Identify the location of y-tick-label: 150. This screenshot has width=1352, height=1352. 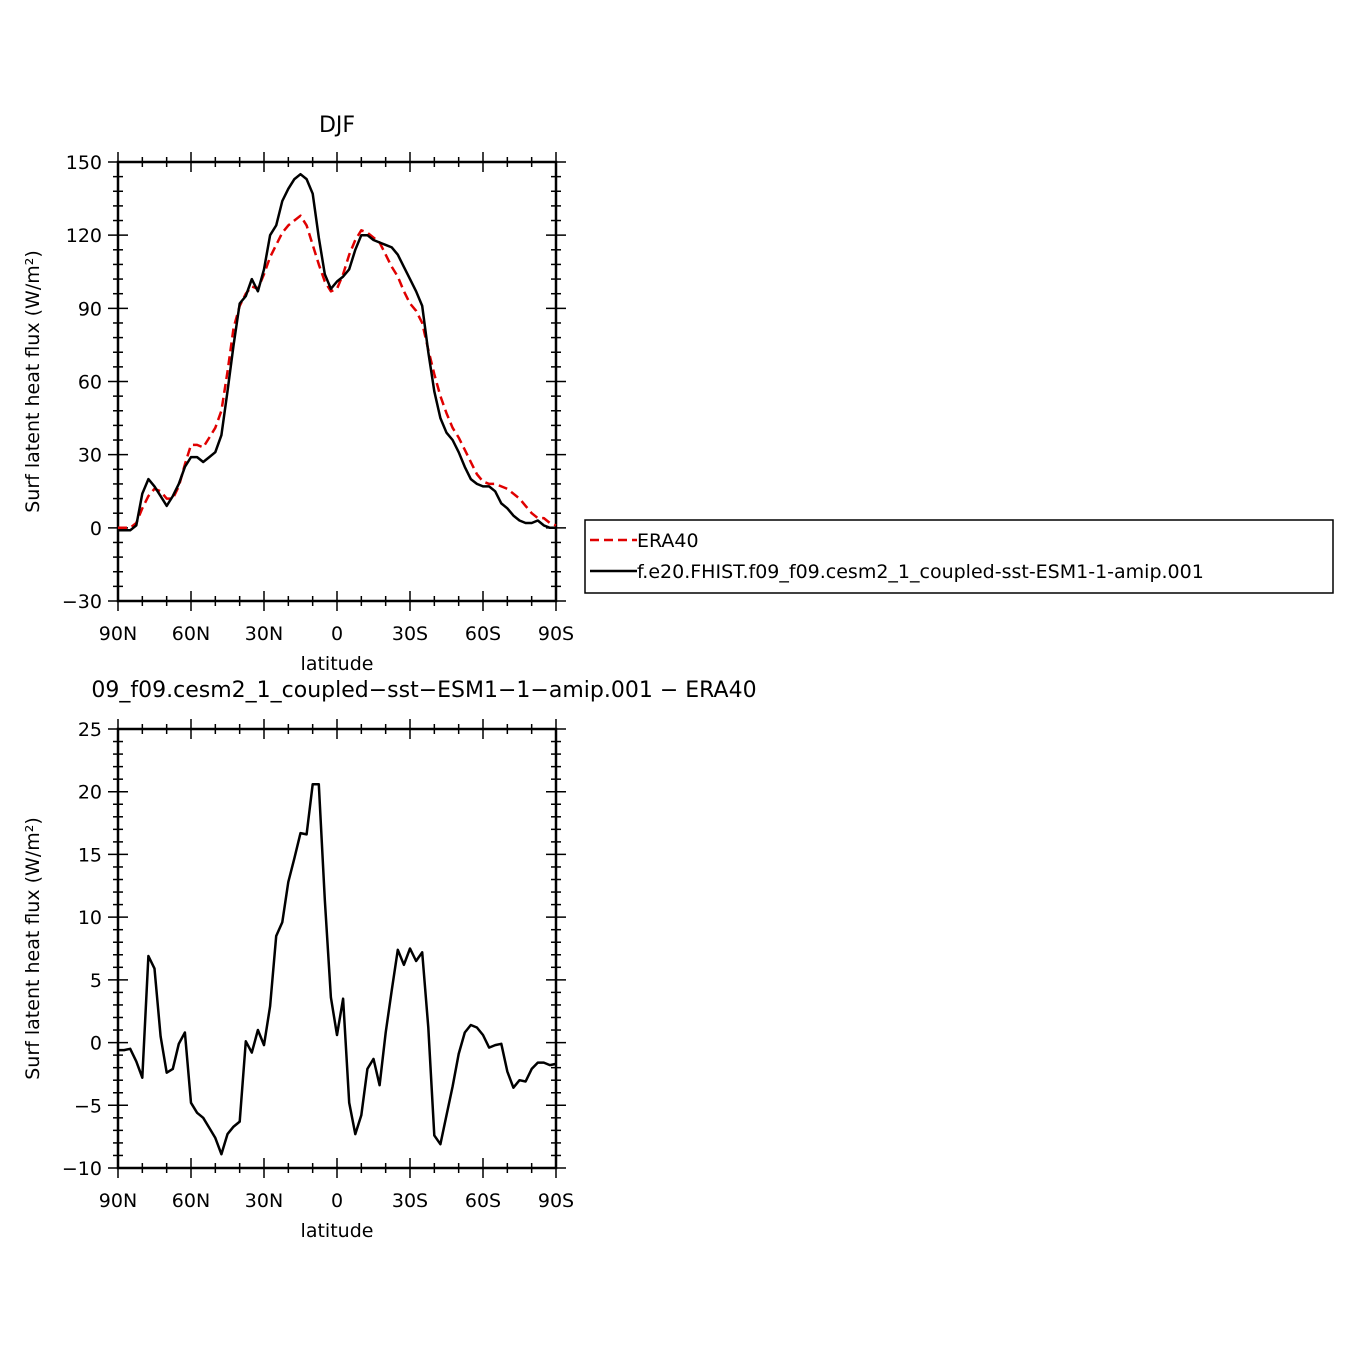
(84, 163).